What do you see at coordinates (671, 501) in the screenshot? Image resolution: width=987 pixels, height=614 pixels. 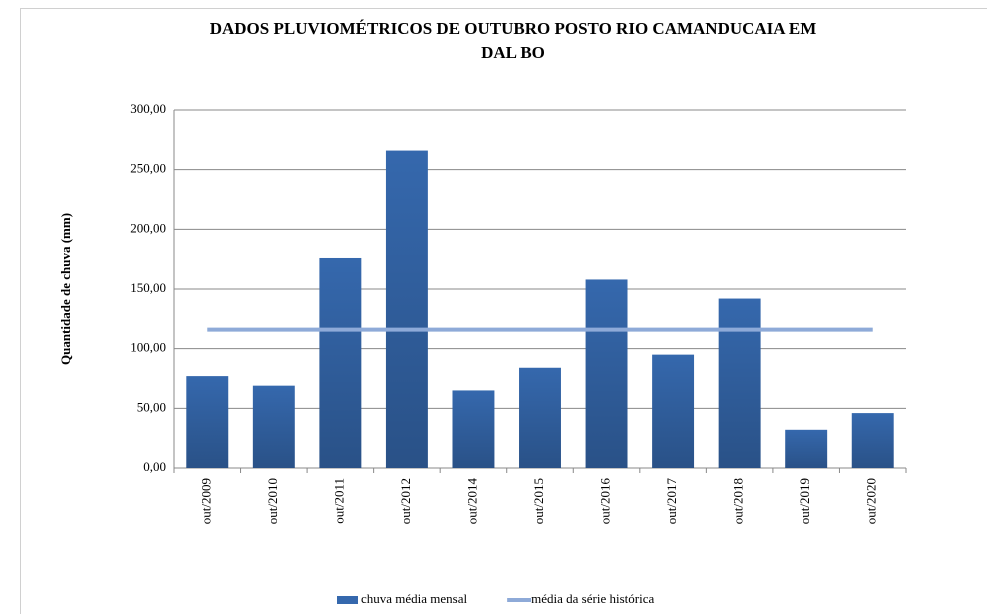 I see `x-tick-label: out/2017` at bounding box center [671, 501].